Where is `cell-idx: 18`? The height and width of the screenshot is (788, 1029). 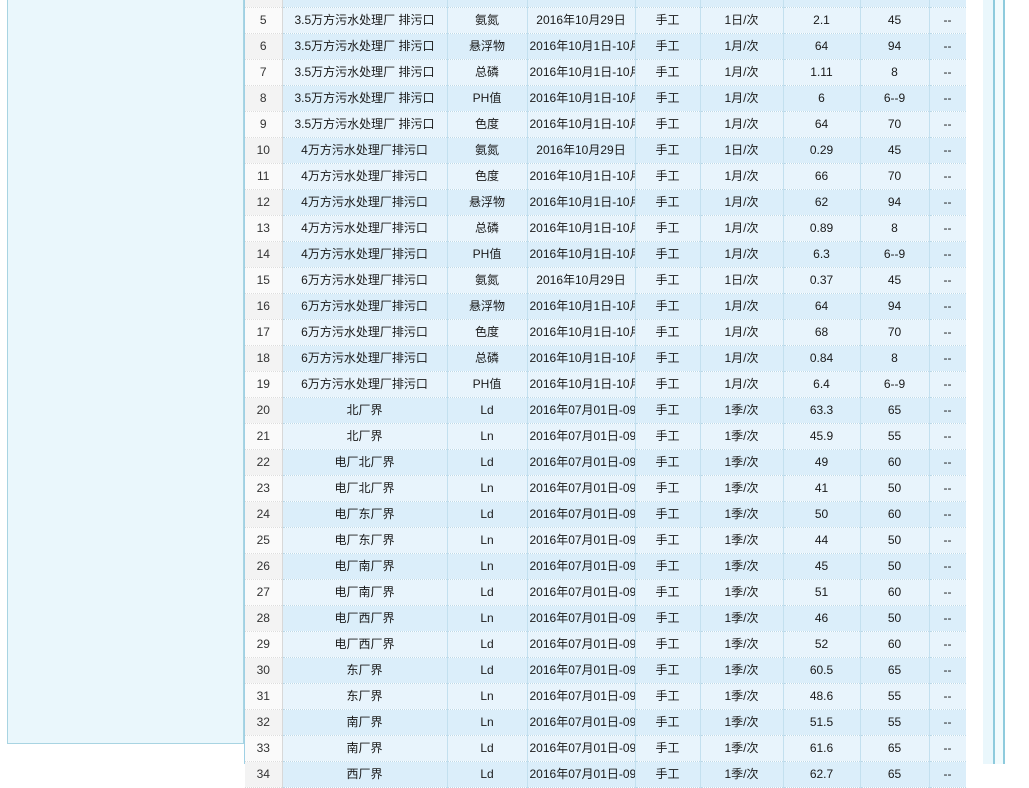 cell-idx: 18 is located at coordinates (264, 358).